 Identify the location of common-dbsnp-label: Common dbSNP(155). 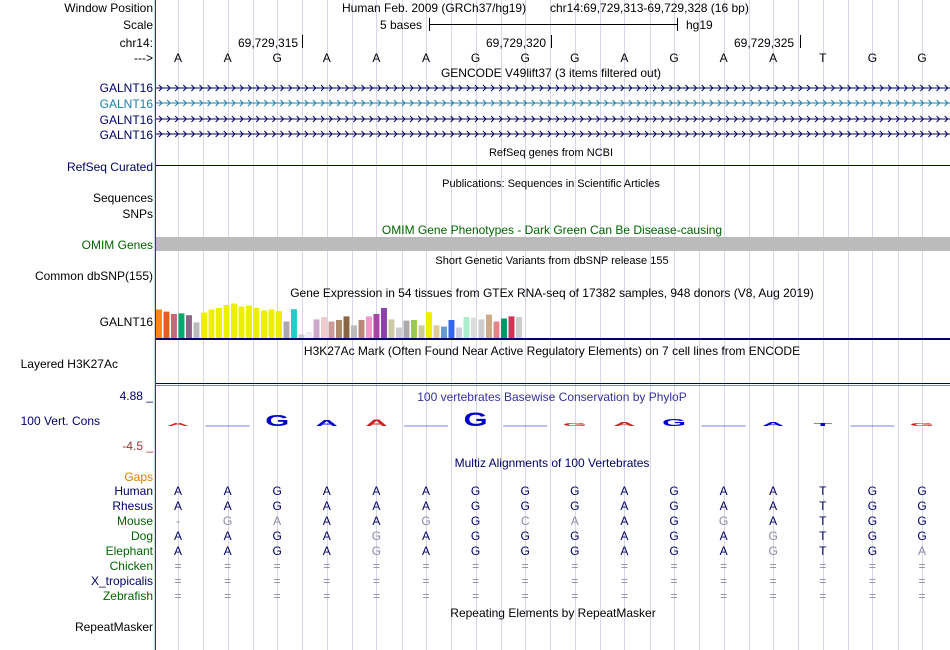
(93, 276).